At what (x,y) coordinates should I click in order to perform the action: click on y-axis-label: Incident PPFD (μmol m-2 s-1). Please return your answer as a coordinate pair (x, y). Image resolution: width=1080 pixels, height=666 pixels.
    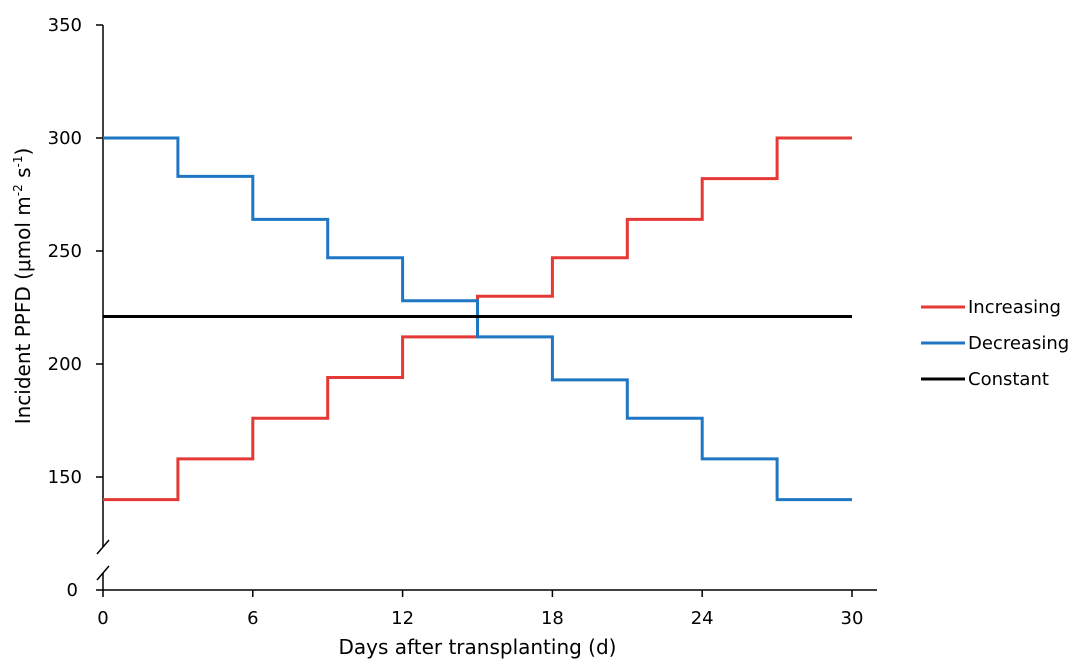
    Looking at the image, I should click on (23, 286).